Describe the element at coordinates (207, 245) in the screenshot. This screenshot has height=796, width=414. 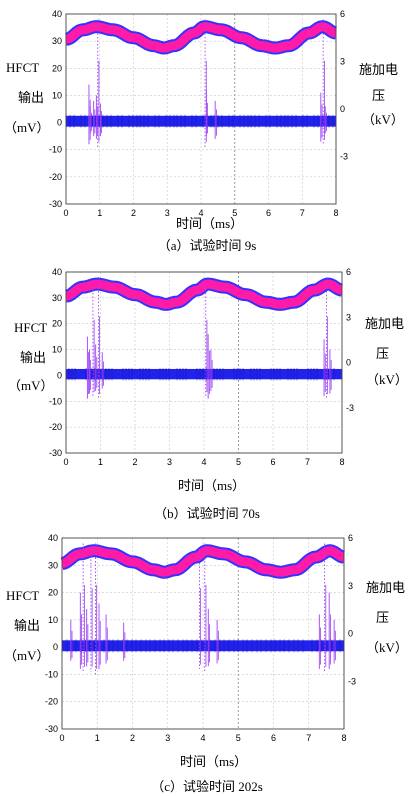
I see `chart-caption: （a）试验时间 9s` at that location.